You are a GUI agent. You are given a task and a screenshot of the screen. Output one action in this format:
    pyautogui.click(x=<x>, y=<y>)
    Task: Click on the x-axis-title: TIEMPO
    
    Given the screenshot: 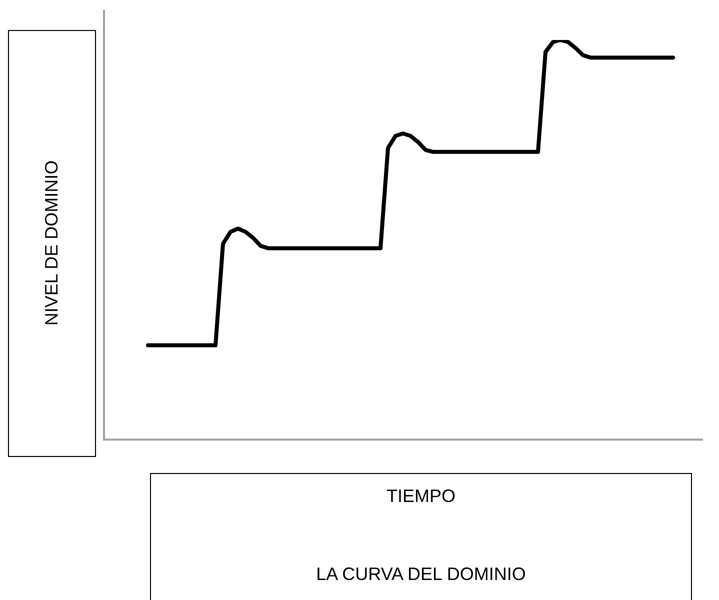 What is the action you would take?
    pyautogui.click(x=421, y=496)
    